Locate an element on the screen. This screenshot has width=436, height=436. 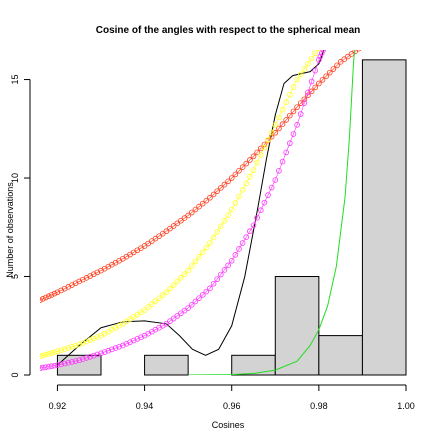
y-tick-label: 0 is located at coordinates (15, 374).